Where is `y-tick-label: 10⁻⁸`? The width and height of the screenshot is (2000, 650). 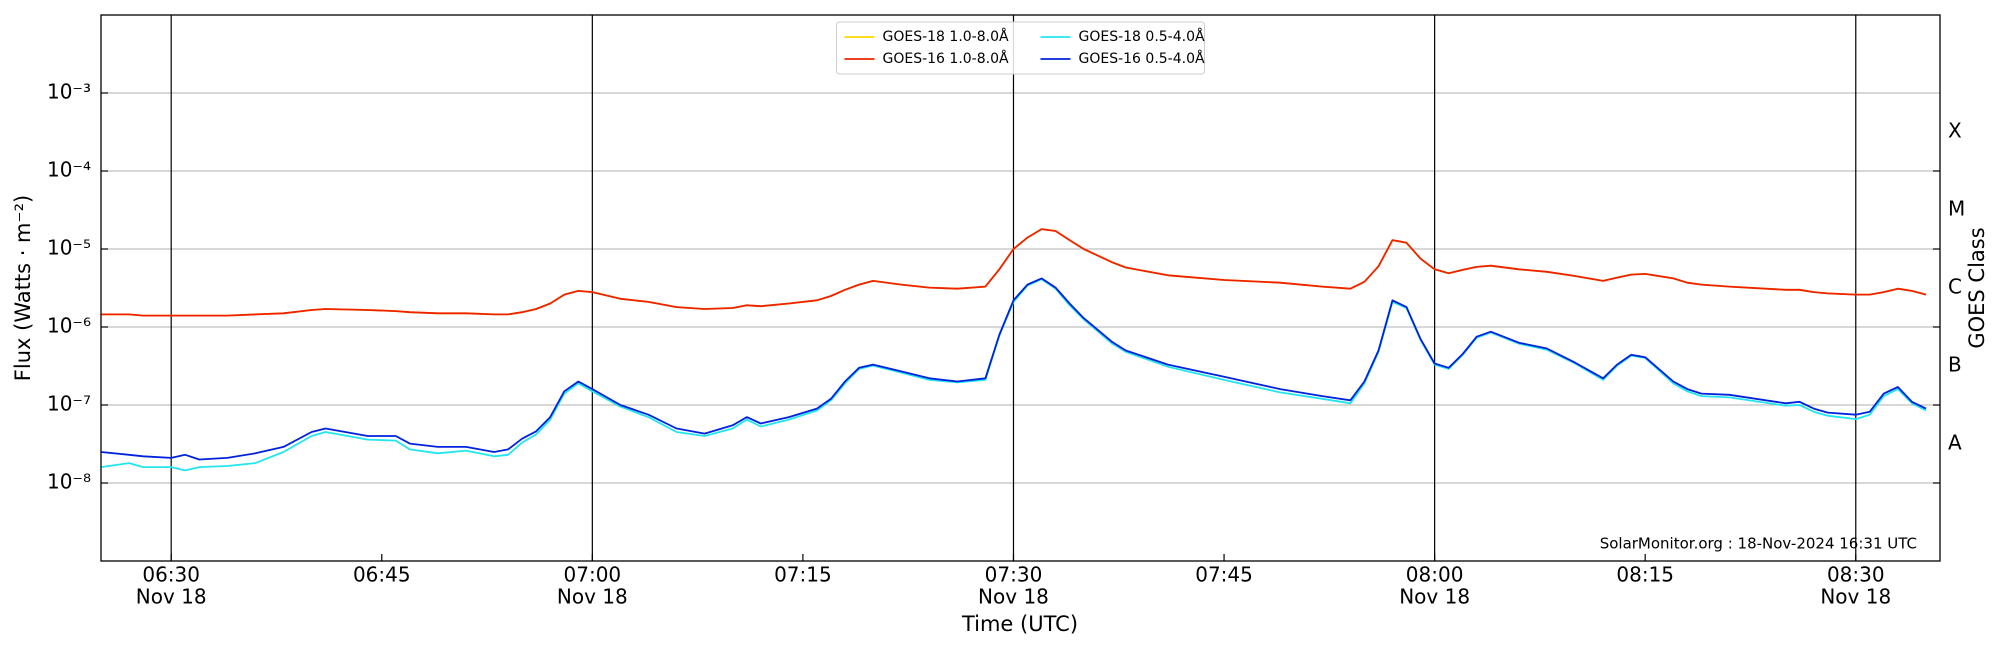 y-tick-label: 10⁻⁸ is located at coordinates (69, 482).